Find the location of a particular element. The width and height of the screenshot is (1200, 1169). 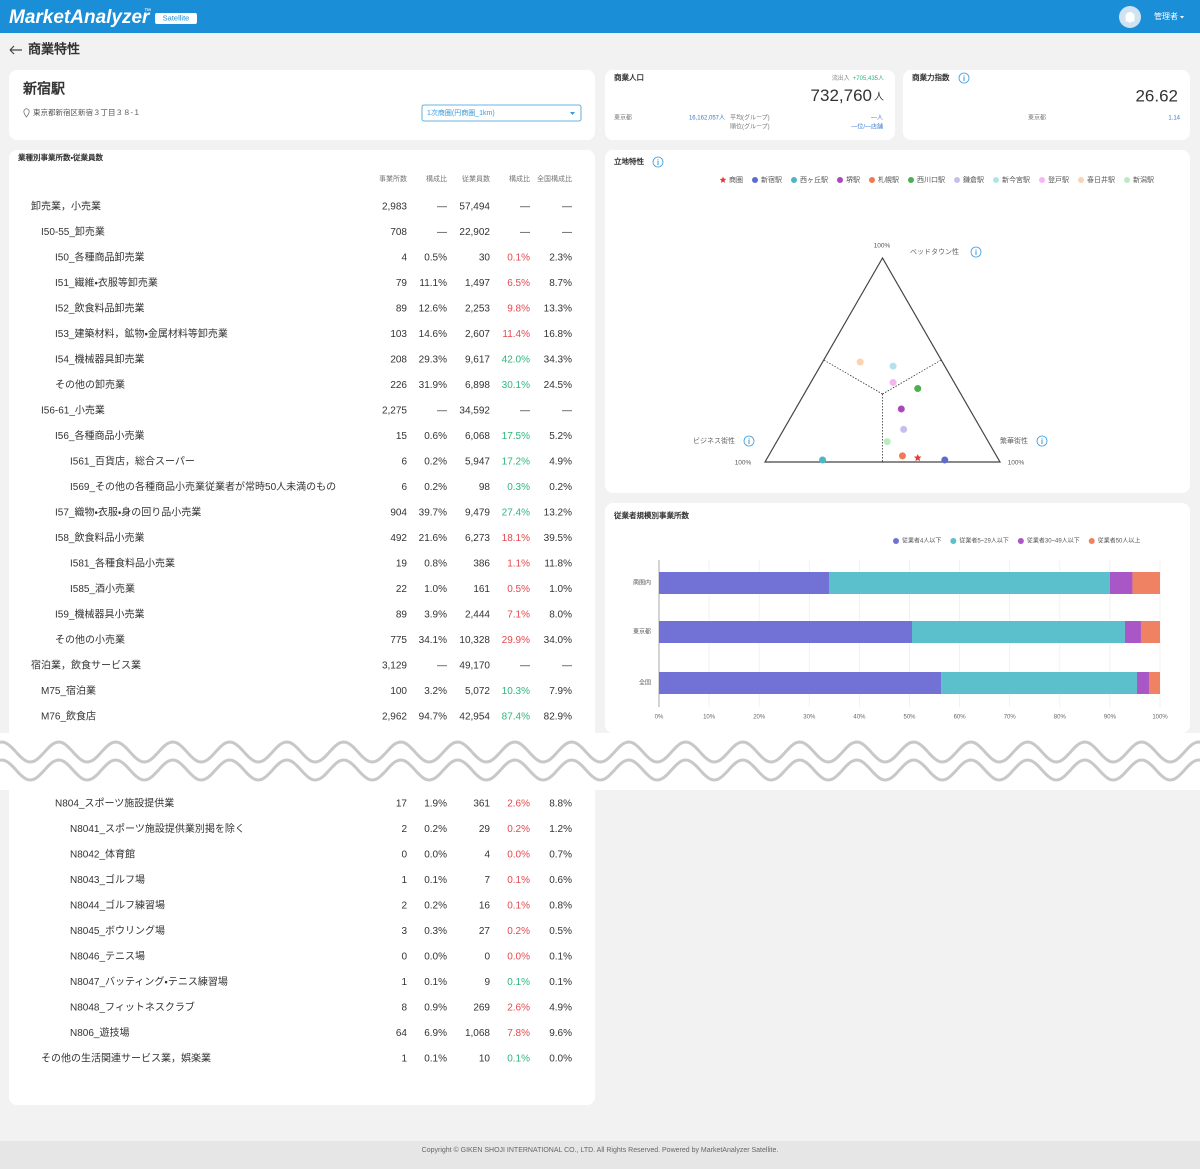

cell: 4 is located at coordinates (487, 855).